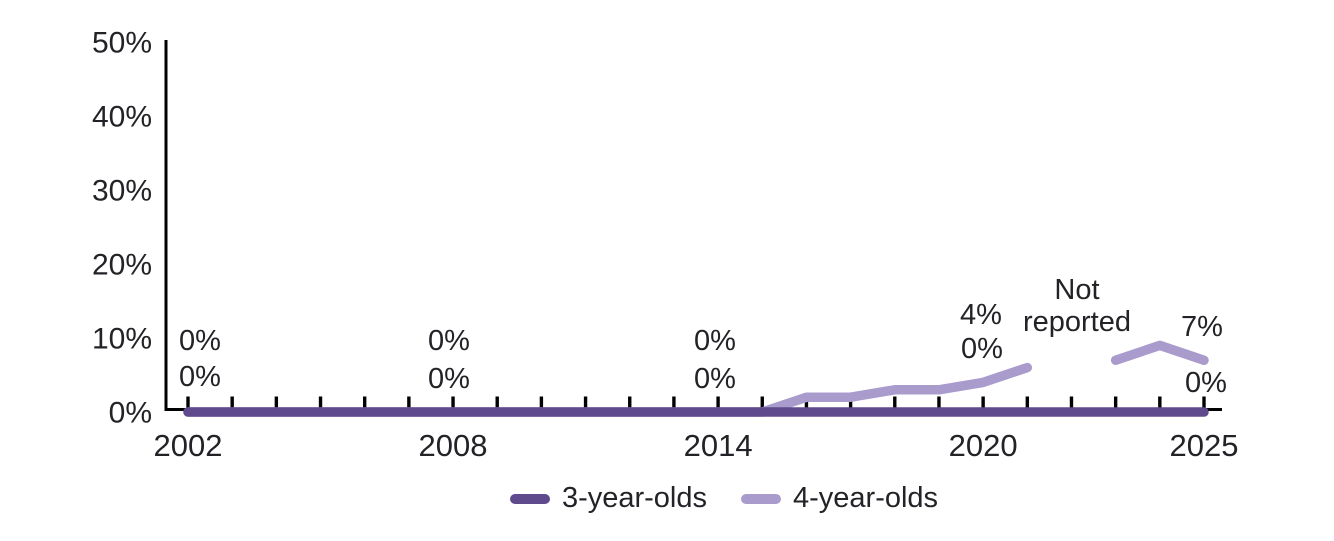  I want to click on legend-label-3-year-olds: 3-year-olds, so click(634, 498).